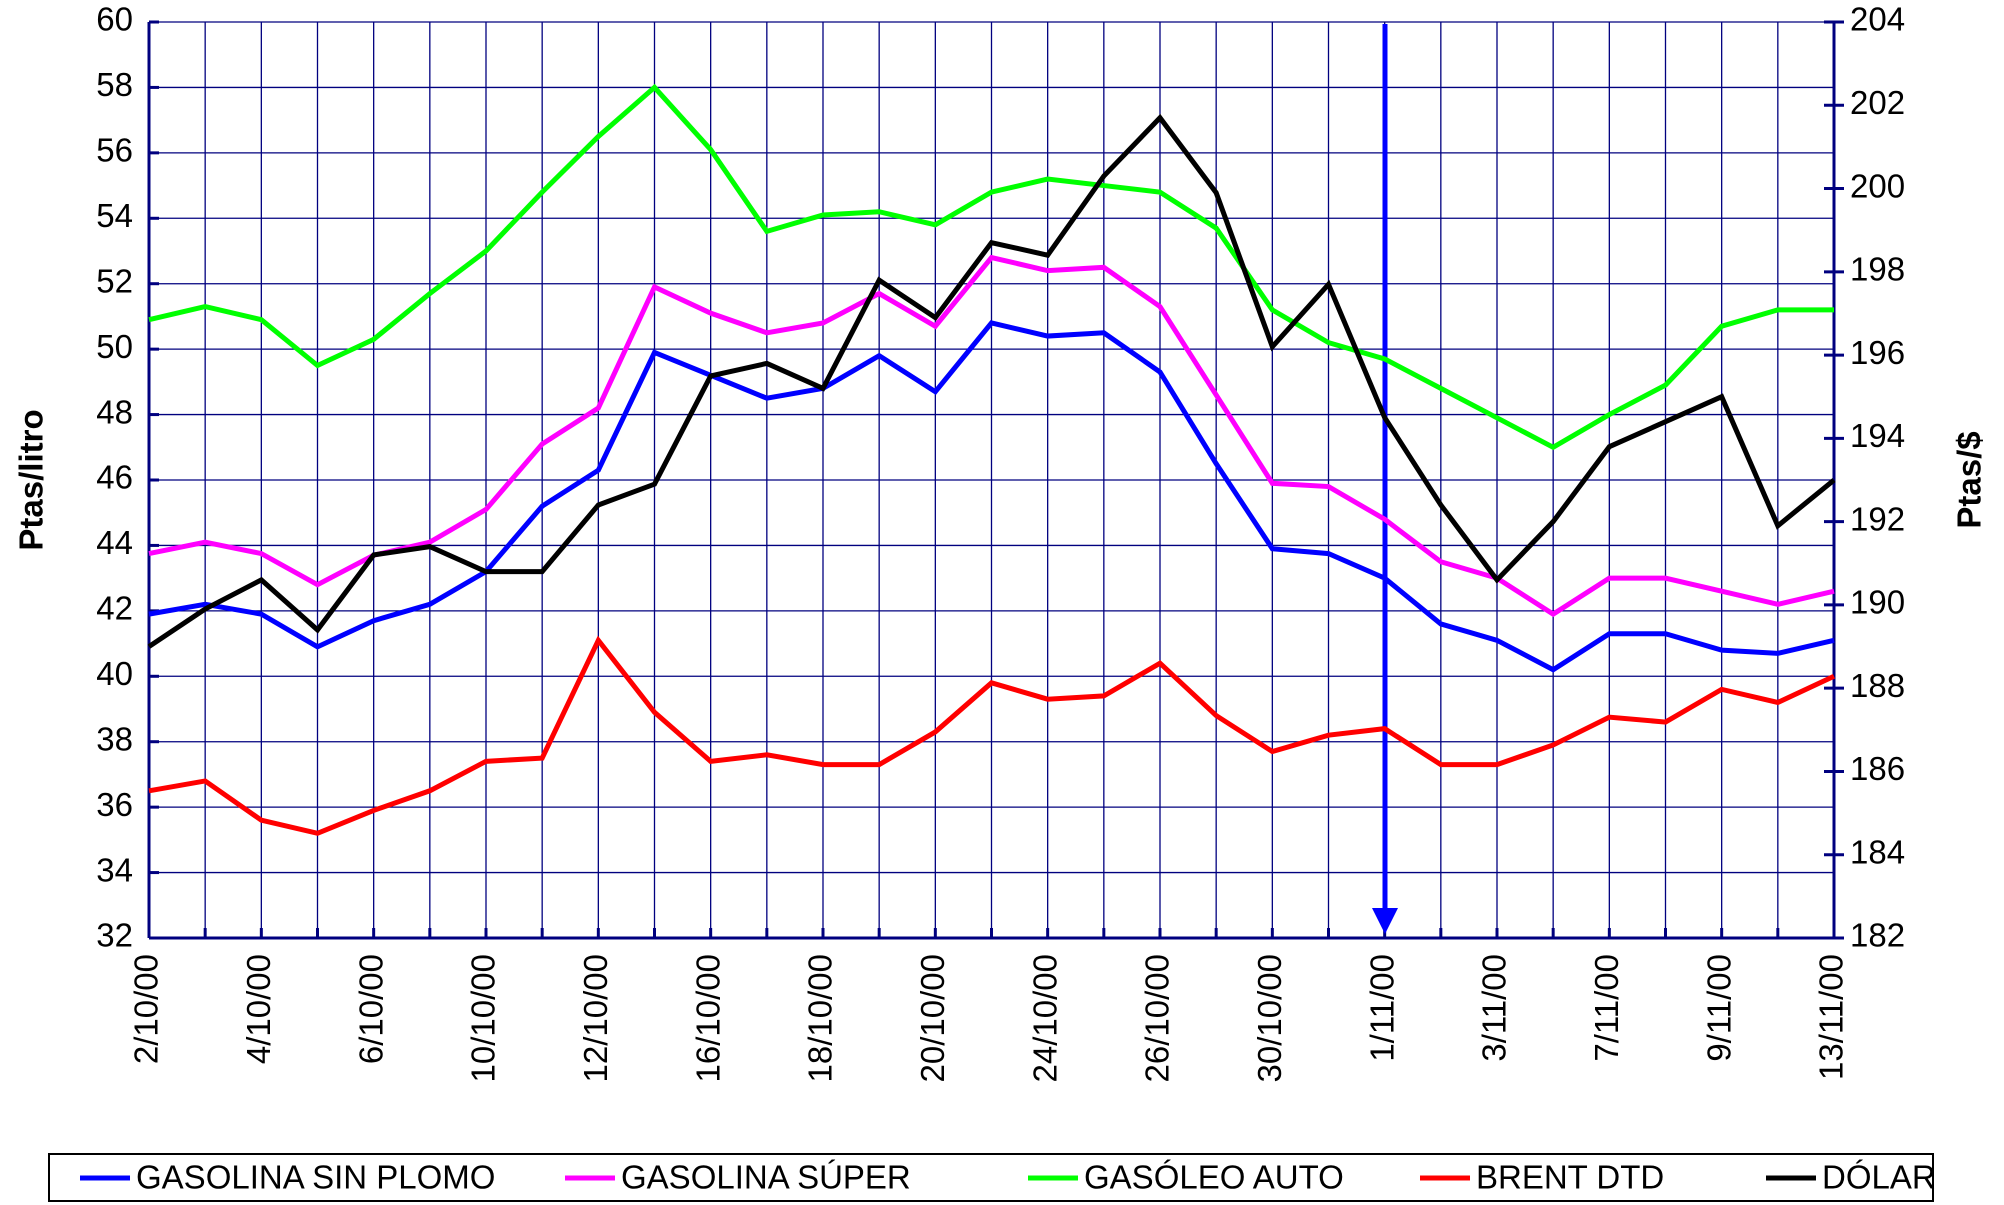 Image resolution: width=2004 pixels, height=1205 pixels. Describe the element at coordinates (1718, 1008) in the screenshot. I see `x-tick-label: 9/11/00` at that location.